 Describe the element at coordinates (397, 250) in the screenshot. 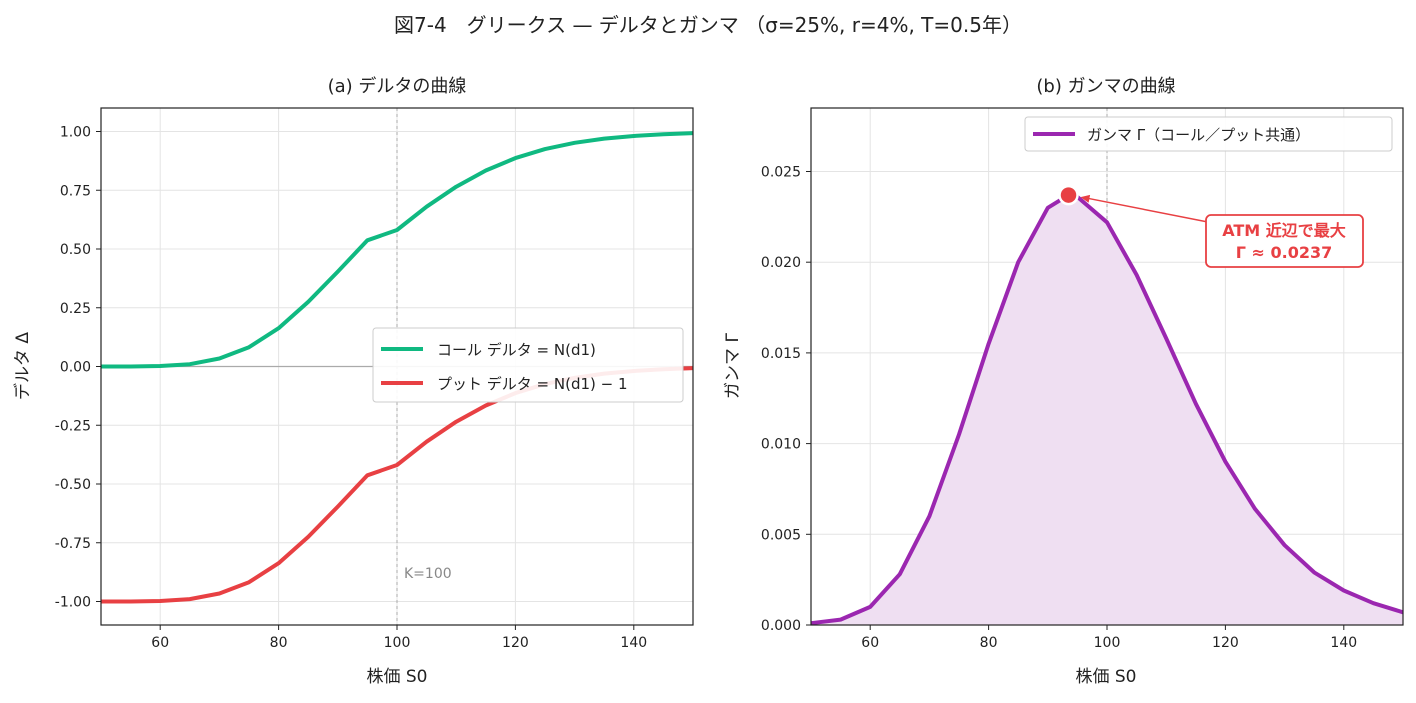

I see `call-delta-line` at that location.